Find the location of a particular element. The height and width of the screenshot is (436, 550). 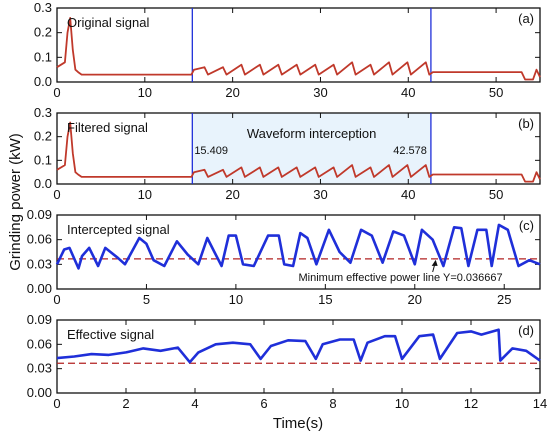

panel-label: (c) is located at coordinates (526, 225).